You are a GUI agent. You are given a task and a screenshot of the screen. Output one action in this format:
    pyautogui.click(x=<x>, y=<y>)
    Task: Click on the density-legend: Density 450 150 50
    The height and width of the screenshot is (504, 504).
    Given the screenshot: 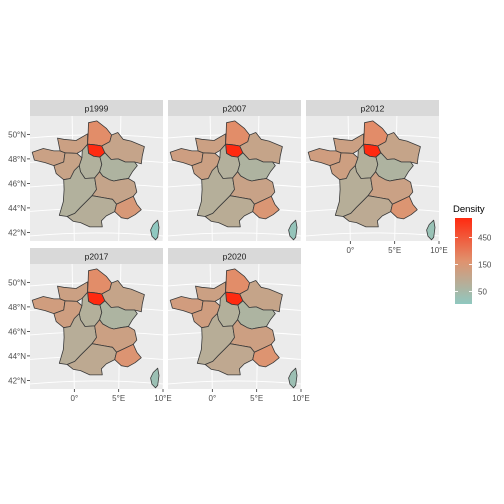 What is the action you would take?
    pyautogui.click(x=472, y=254)
    